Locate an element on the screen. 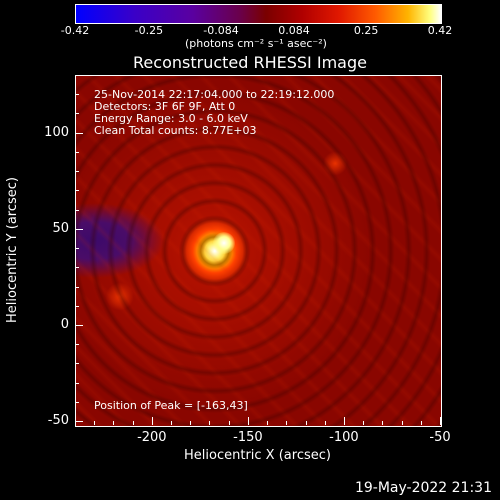  colorbar-tick-label: 0.25 is located at coordinates (366, 30).